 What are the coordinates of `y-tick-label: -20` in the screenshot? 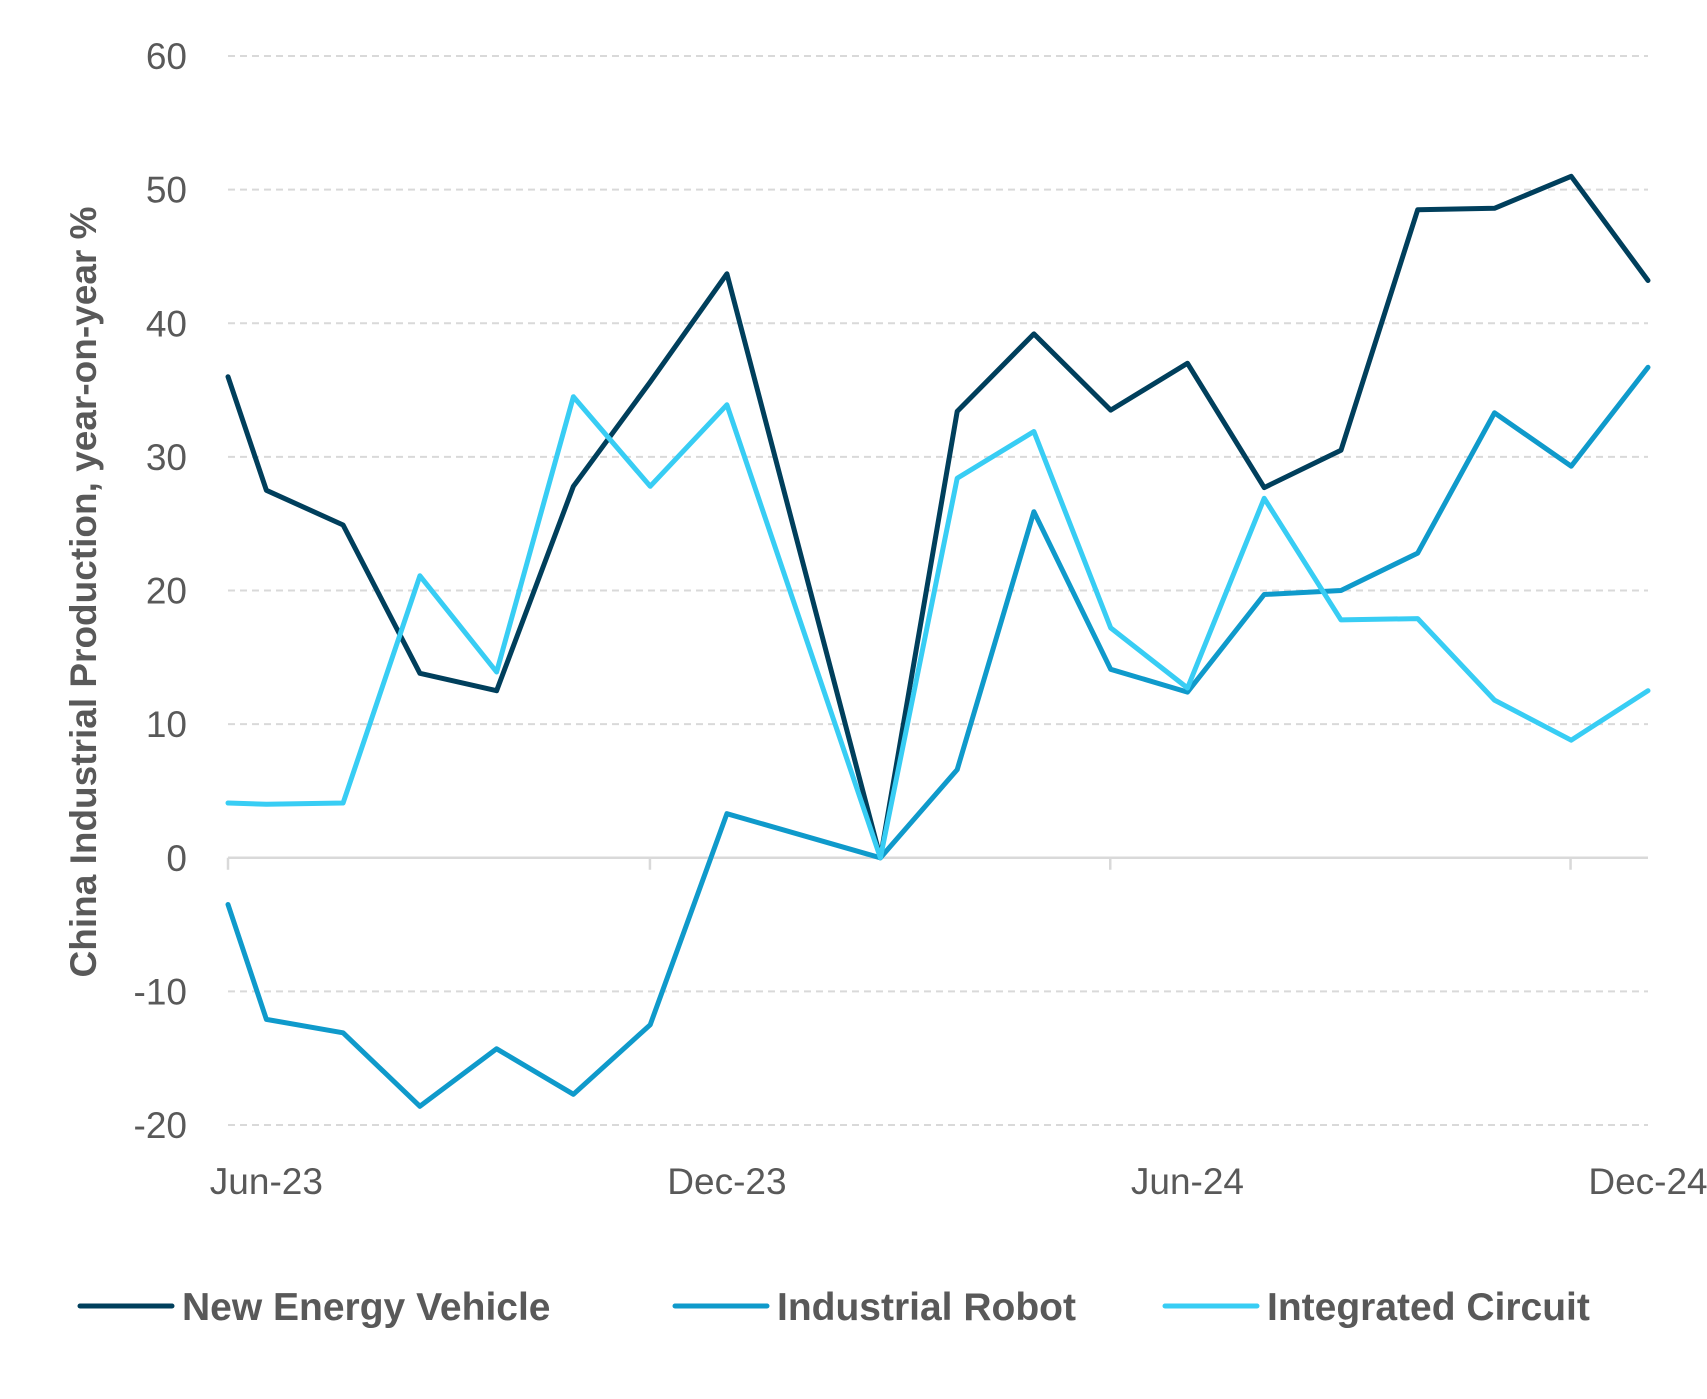 It's located at (160, 1125).